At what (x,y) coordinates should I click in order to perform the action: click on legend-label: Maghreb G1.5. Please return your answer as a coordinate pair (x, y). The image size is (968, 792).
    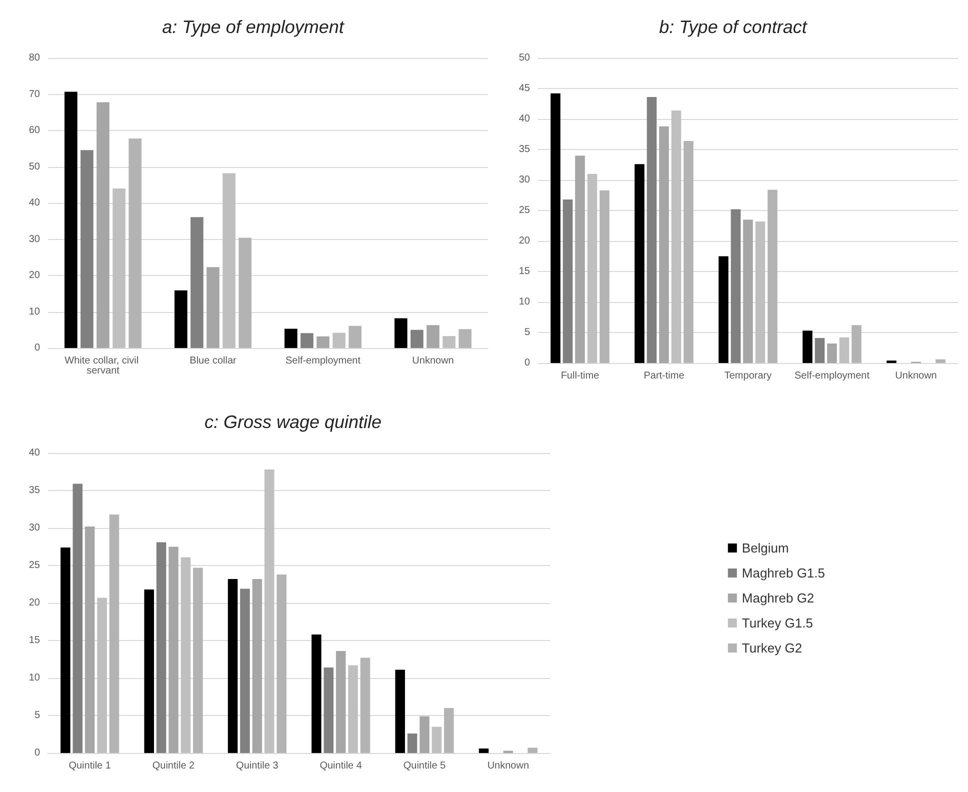
    Looking at the image, I should click on (784, 573).